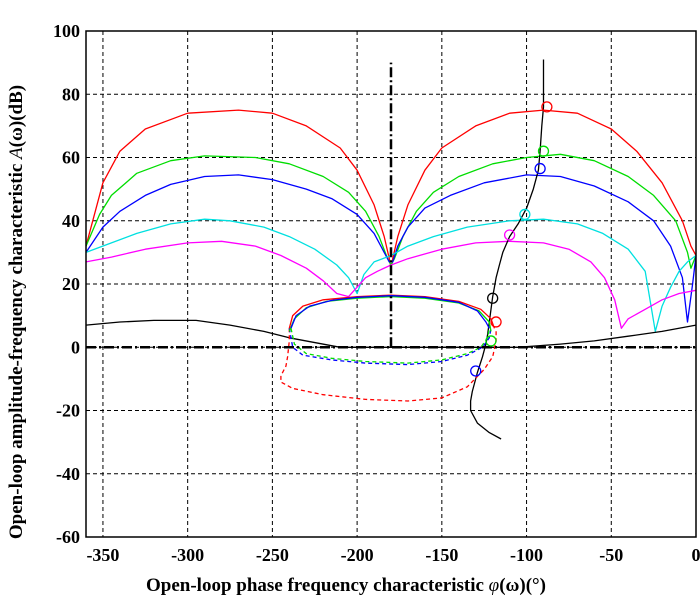  What do you see at coordinates (75, 347) in the screenshot?
I see `y-tick-label-3: 0` at bounding box center [75, 347].